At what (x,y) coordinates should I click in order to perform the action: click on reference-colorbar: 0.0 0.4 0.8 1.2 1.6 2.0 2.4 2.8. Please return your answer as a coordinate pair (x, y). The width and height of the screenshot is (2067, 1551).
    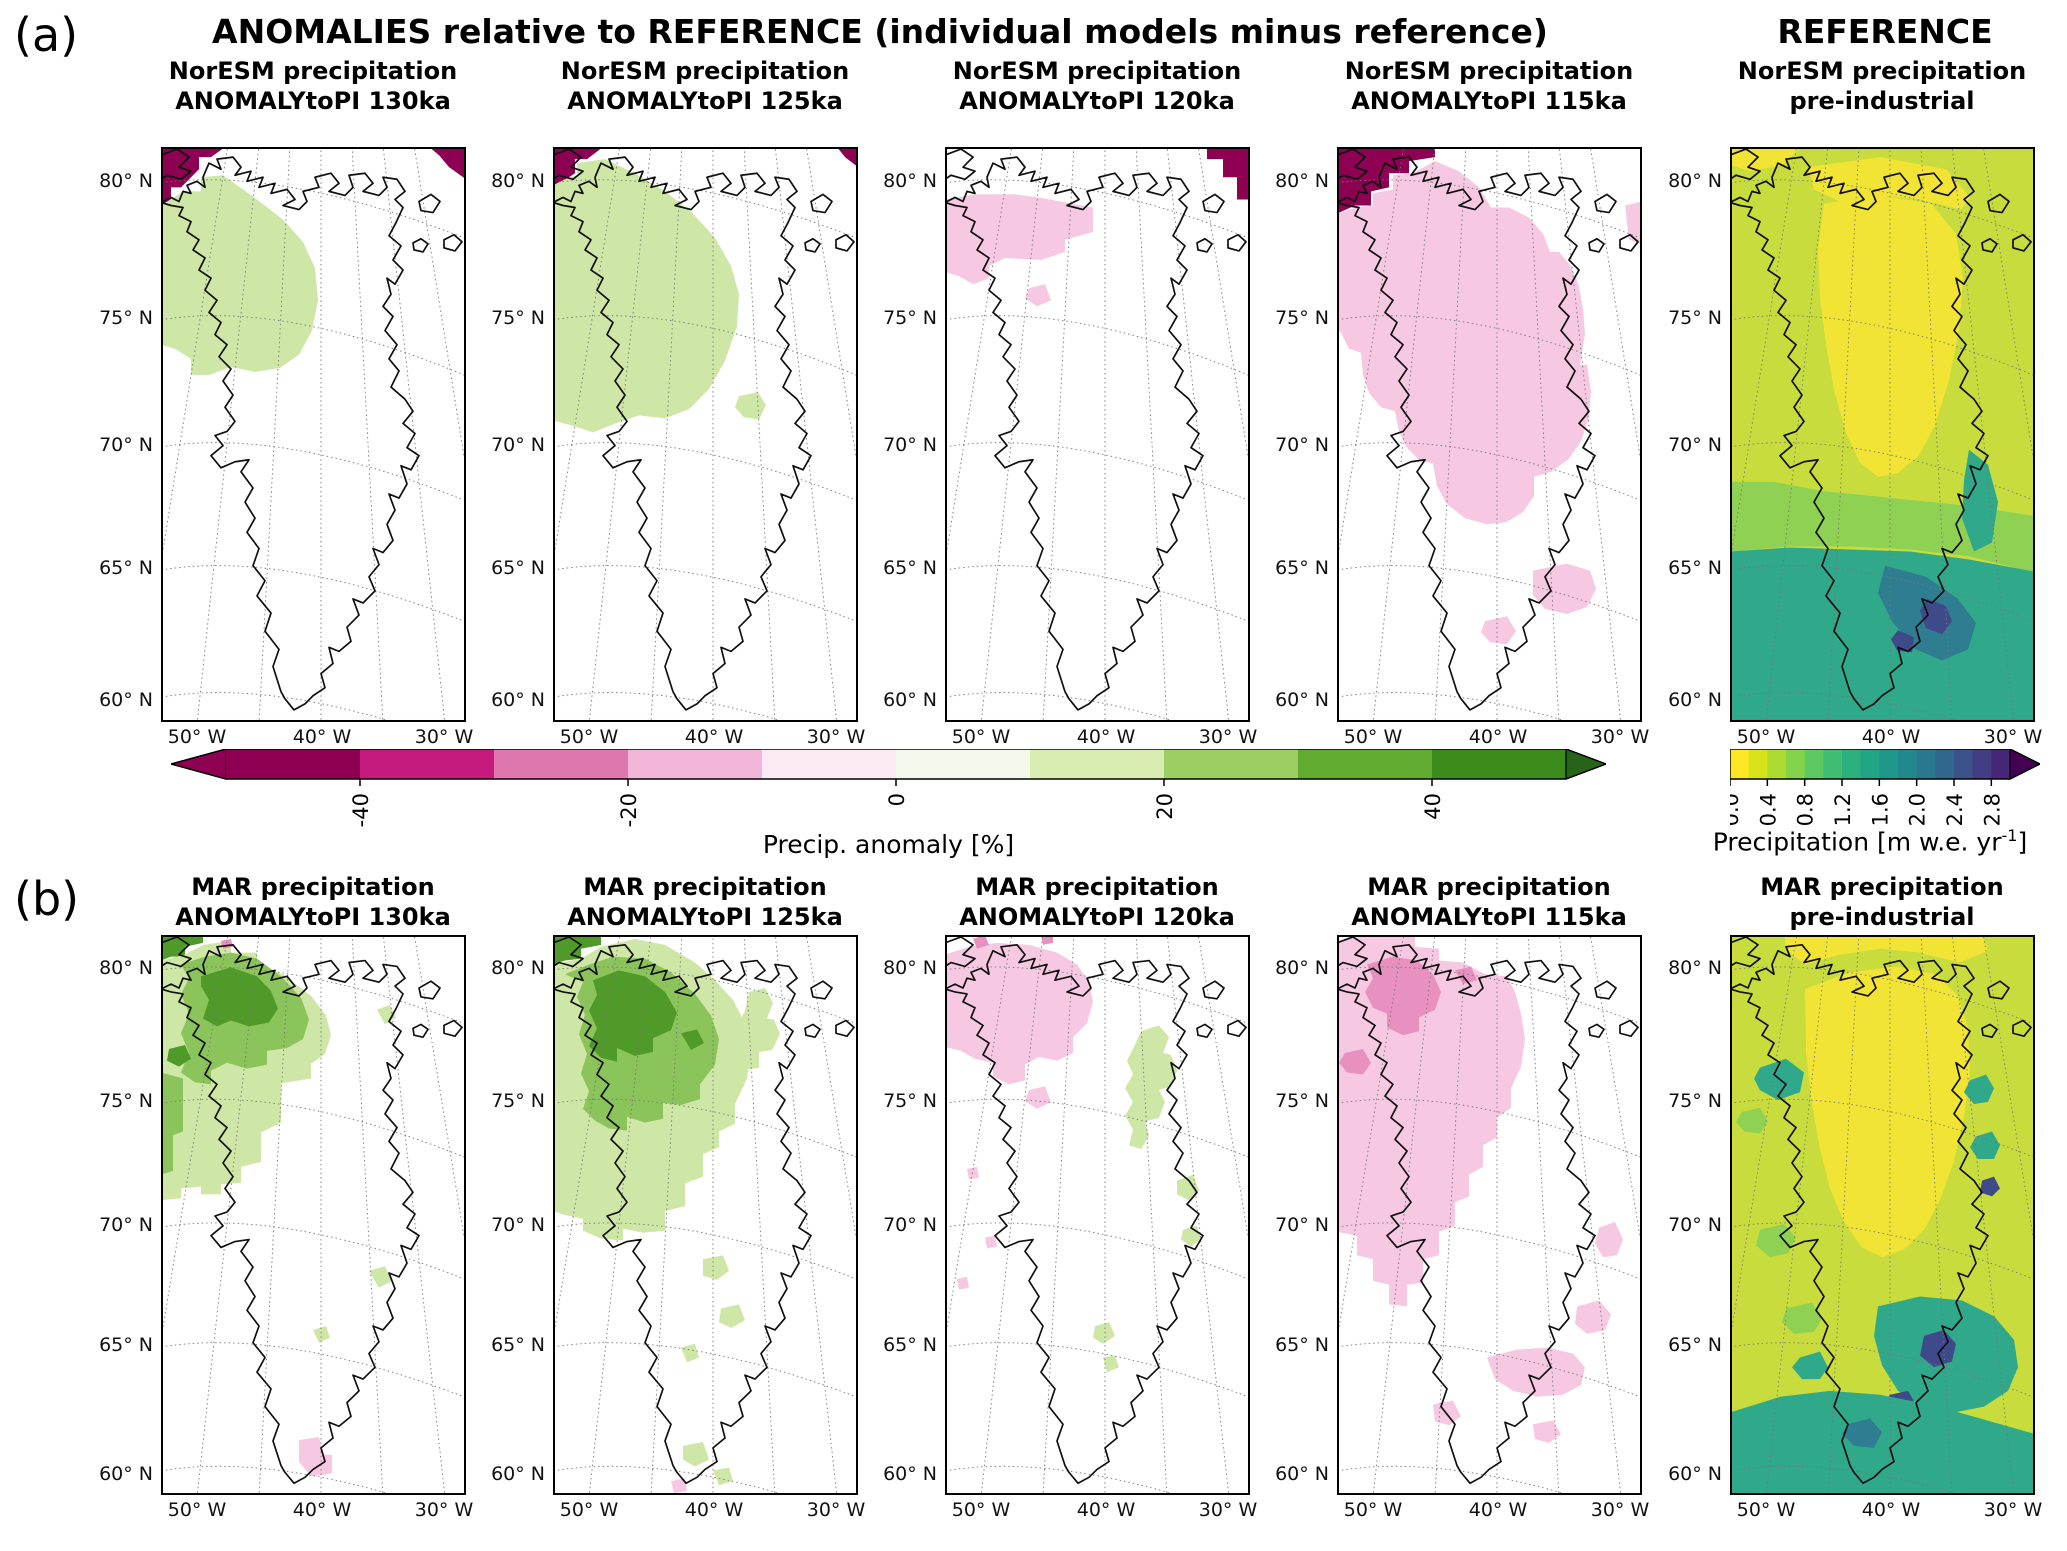
    Looking at the image, I should click on (1885, 797).